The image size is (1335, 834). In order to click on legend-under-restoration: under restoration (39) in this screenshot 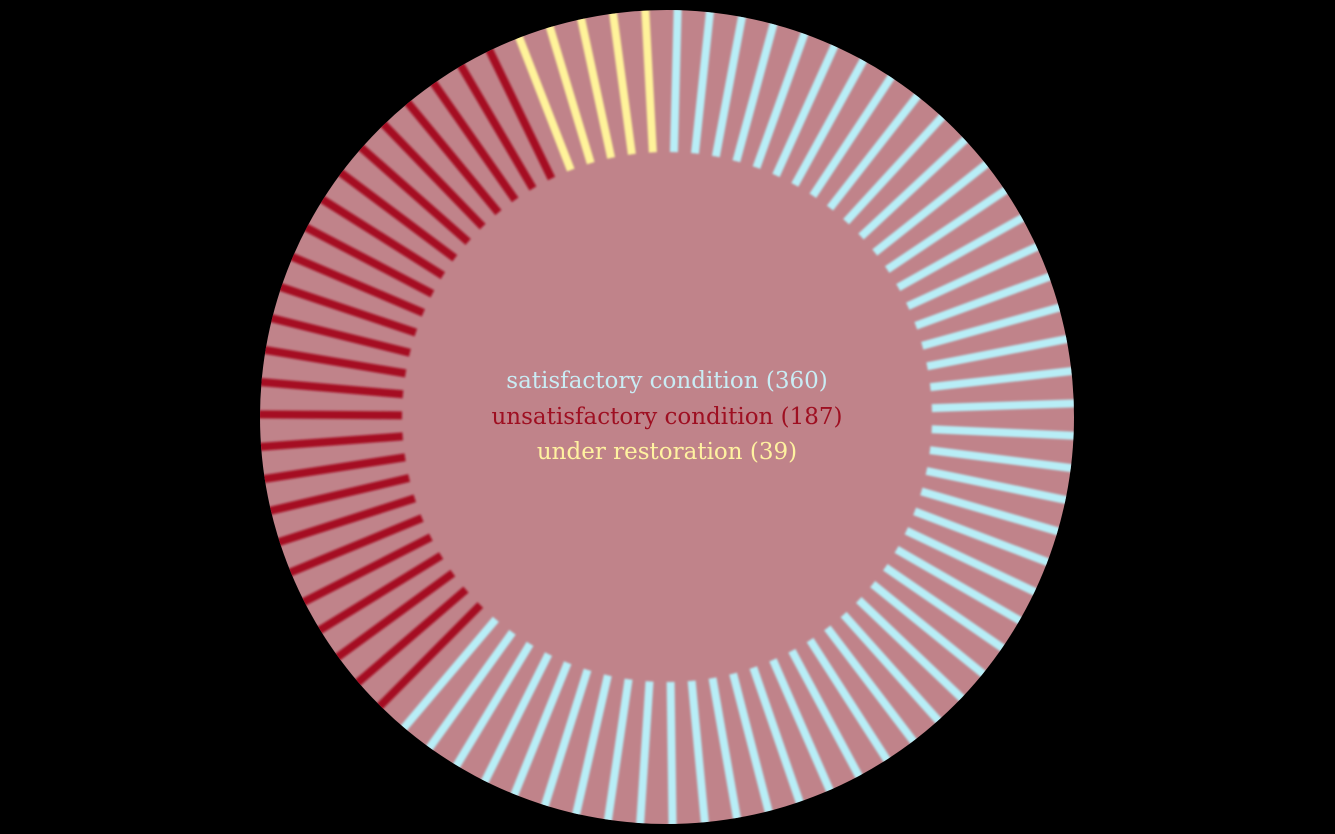, I will do `click(667, 452)`.